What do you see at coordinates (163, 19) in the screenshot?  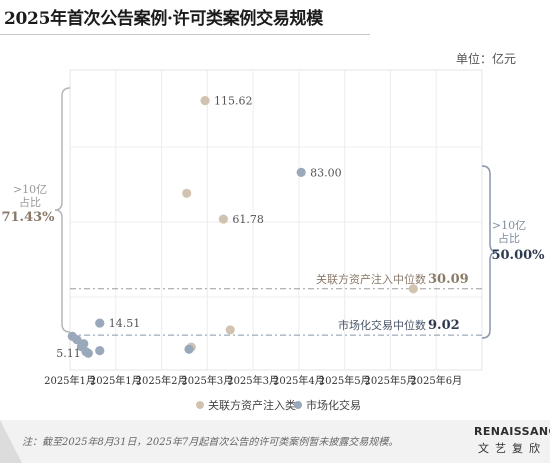 I see `chart-title: 2025年首次公告案例·许可类案例交易规模` at bounding box center [163, 19].